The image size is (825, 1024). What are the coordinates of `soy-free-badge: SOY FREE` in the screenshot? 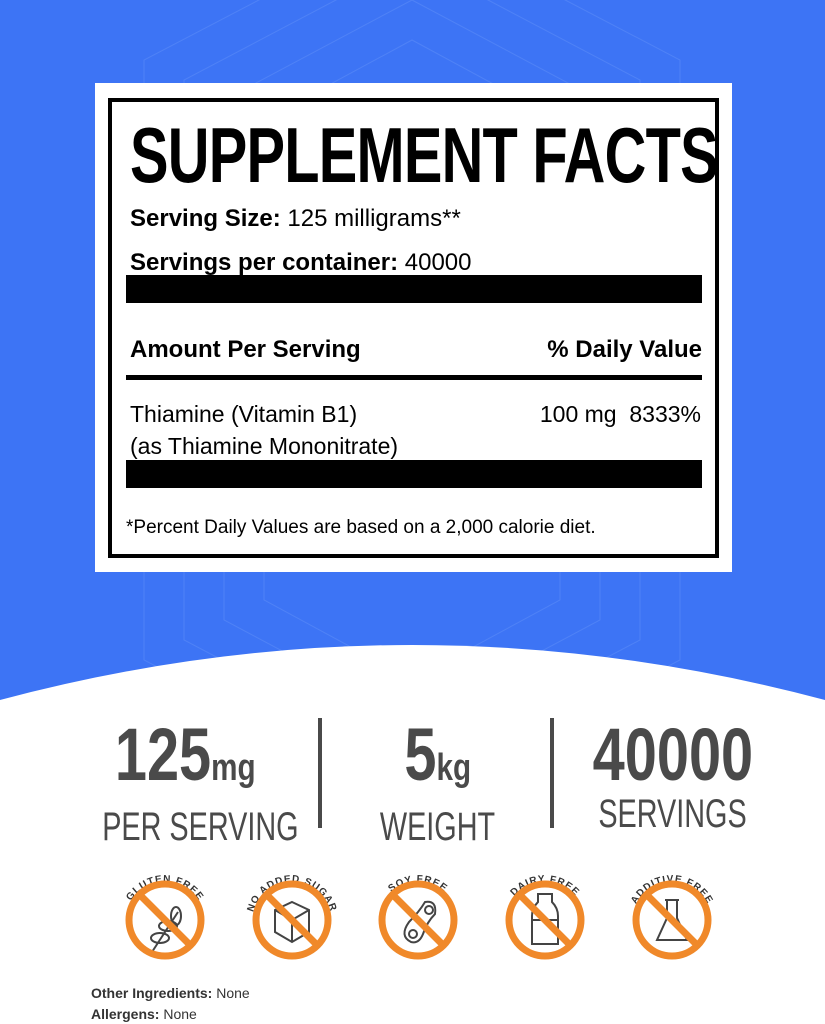 It's located at (418, 917).